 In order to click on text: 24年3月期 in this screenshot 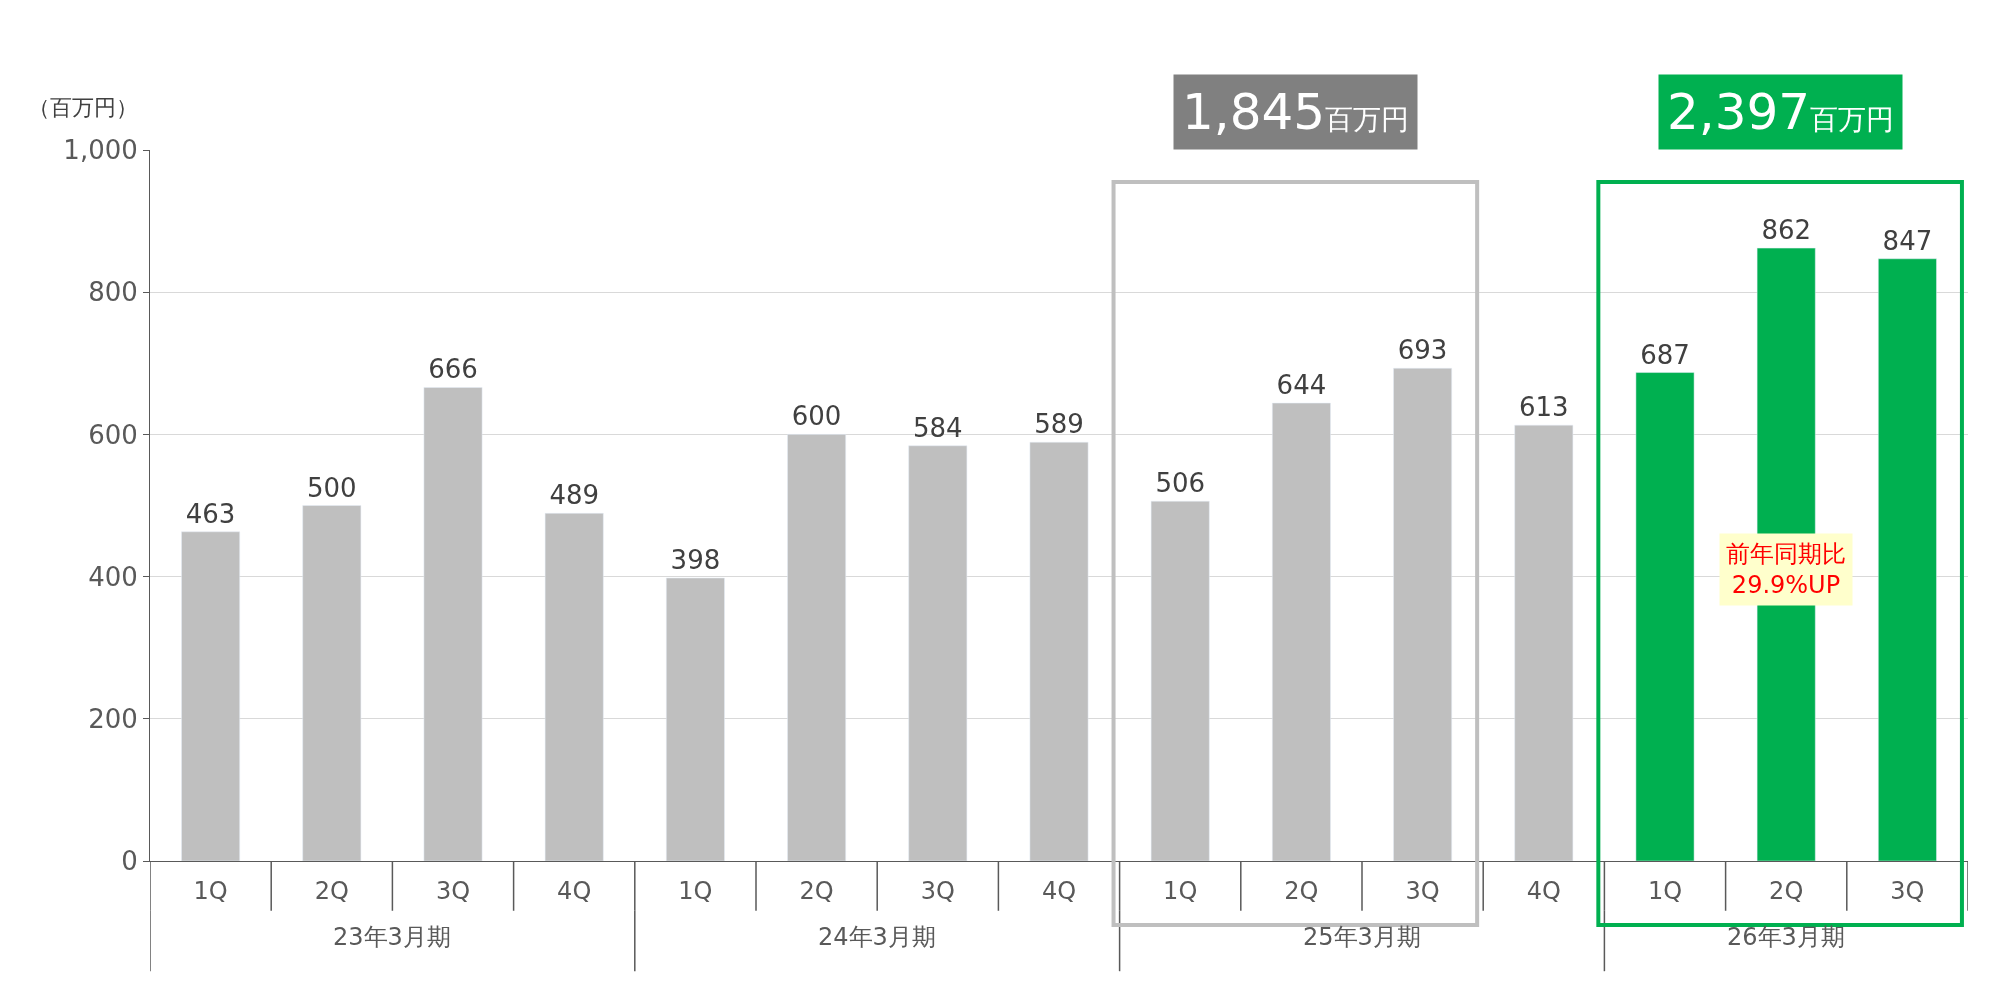, I will do `click(877, 937)`.